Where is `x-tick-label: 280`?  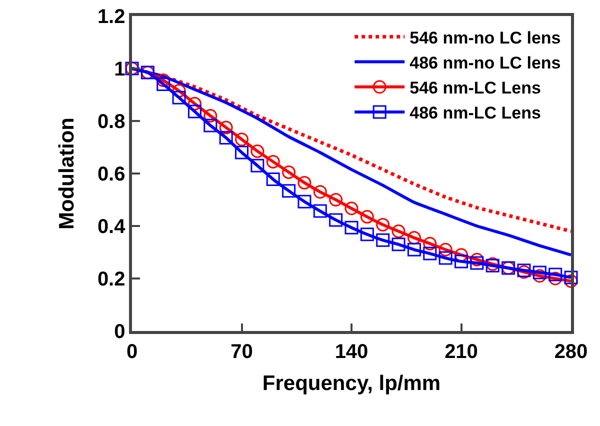
x-tick-label: 280 is located at coordinates (571, 351).